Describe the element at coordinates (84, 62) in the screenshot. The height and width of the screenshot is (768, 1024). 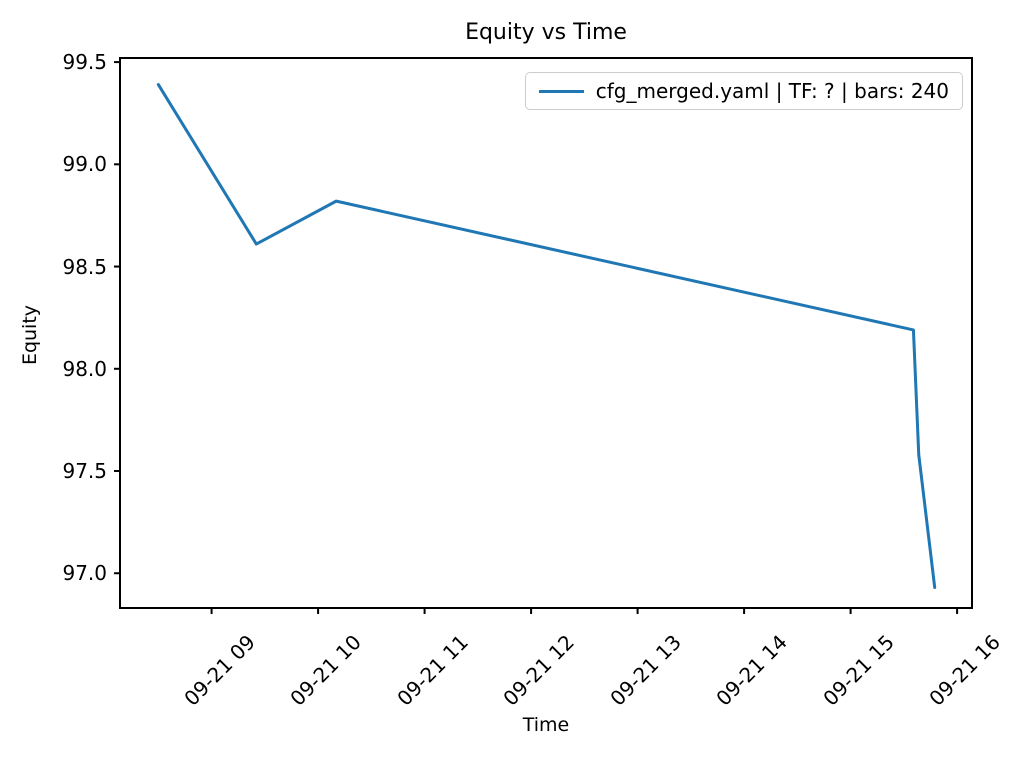
I see `y-tick-label: 99.5` at that location.